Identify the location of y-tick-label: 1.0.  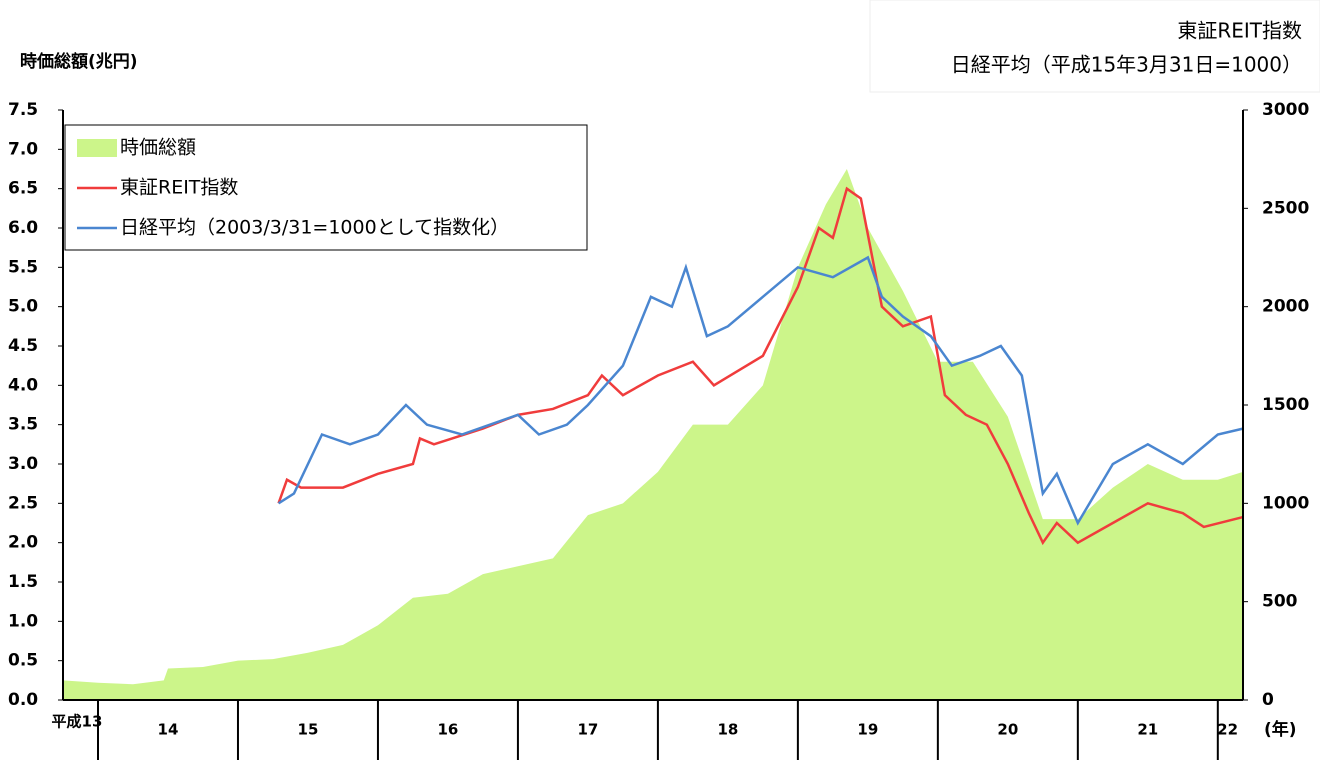
(23, 621).